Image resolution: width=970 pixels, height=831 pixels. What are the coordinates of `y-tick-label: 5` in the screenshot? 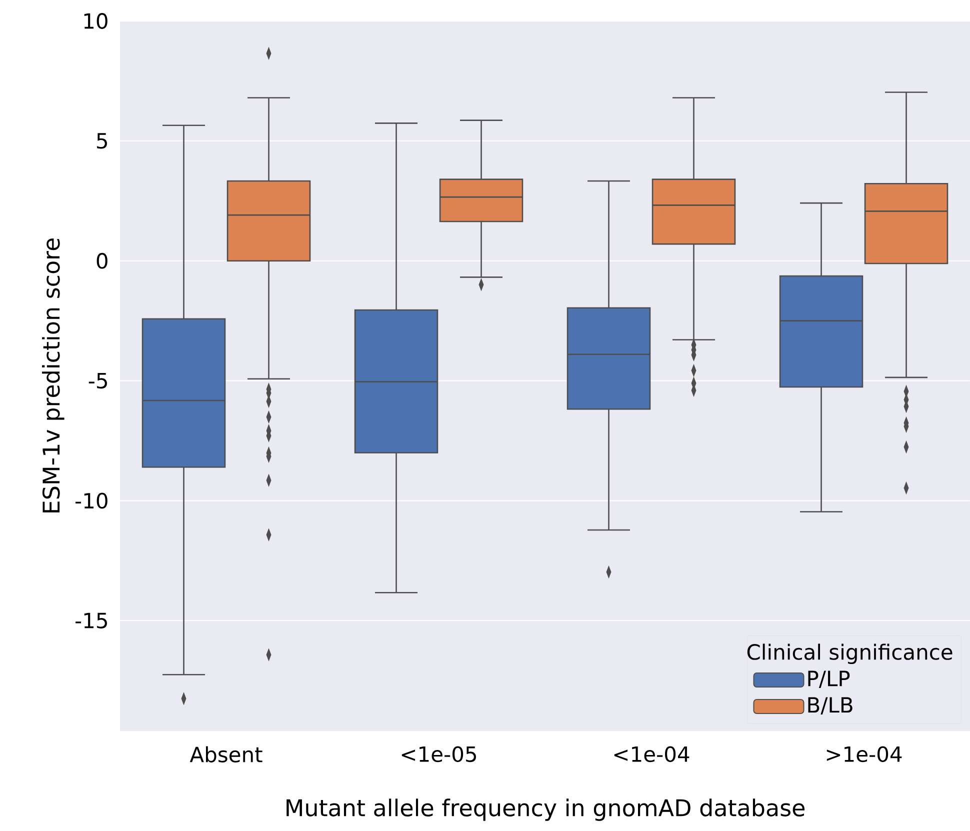 It's located at (102, 141).